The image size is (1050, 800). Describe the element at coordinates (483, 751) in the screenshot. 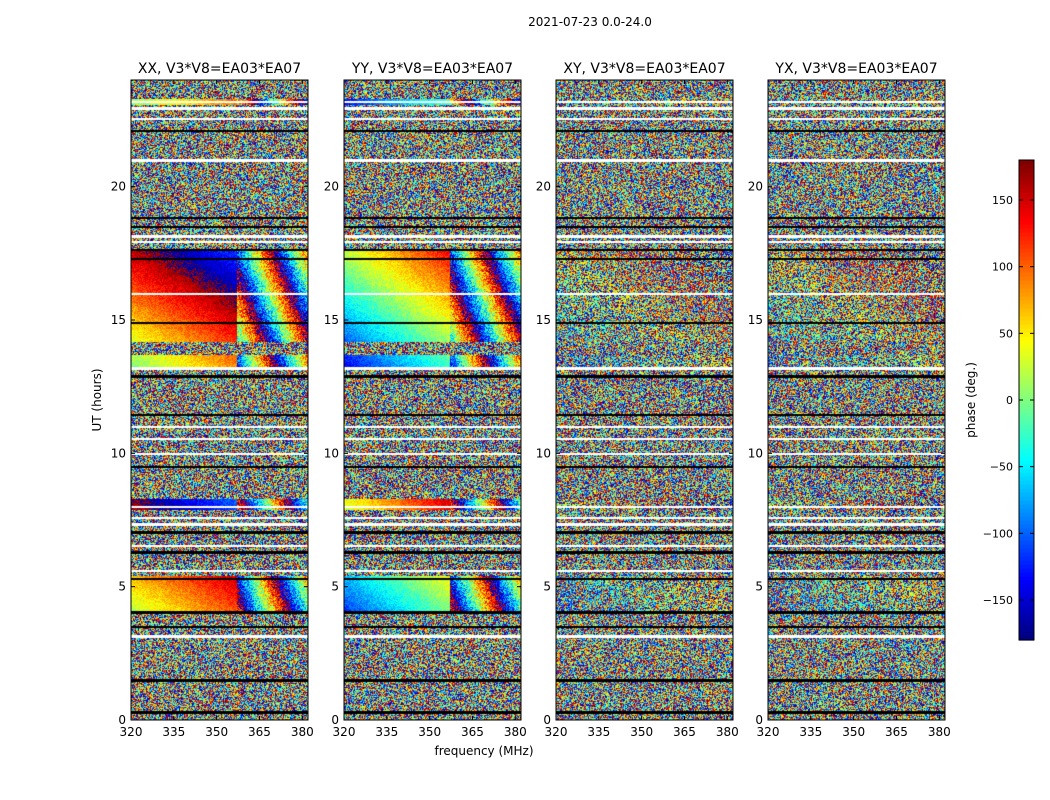

I see `x-axis-label: frequency (MHz)` at that location.